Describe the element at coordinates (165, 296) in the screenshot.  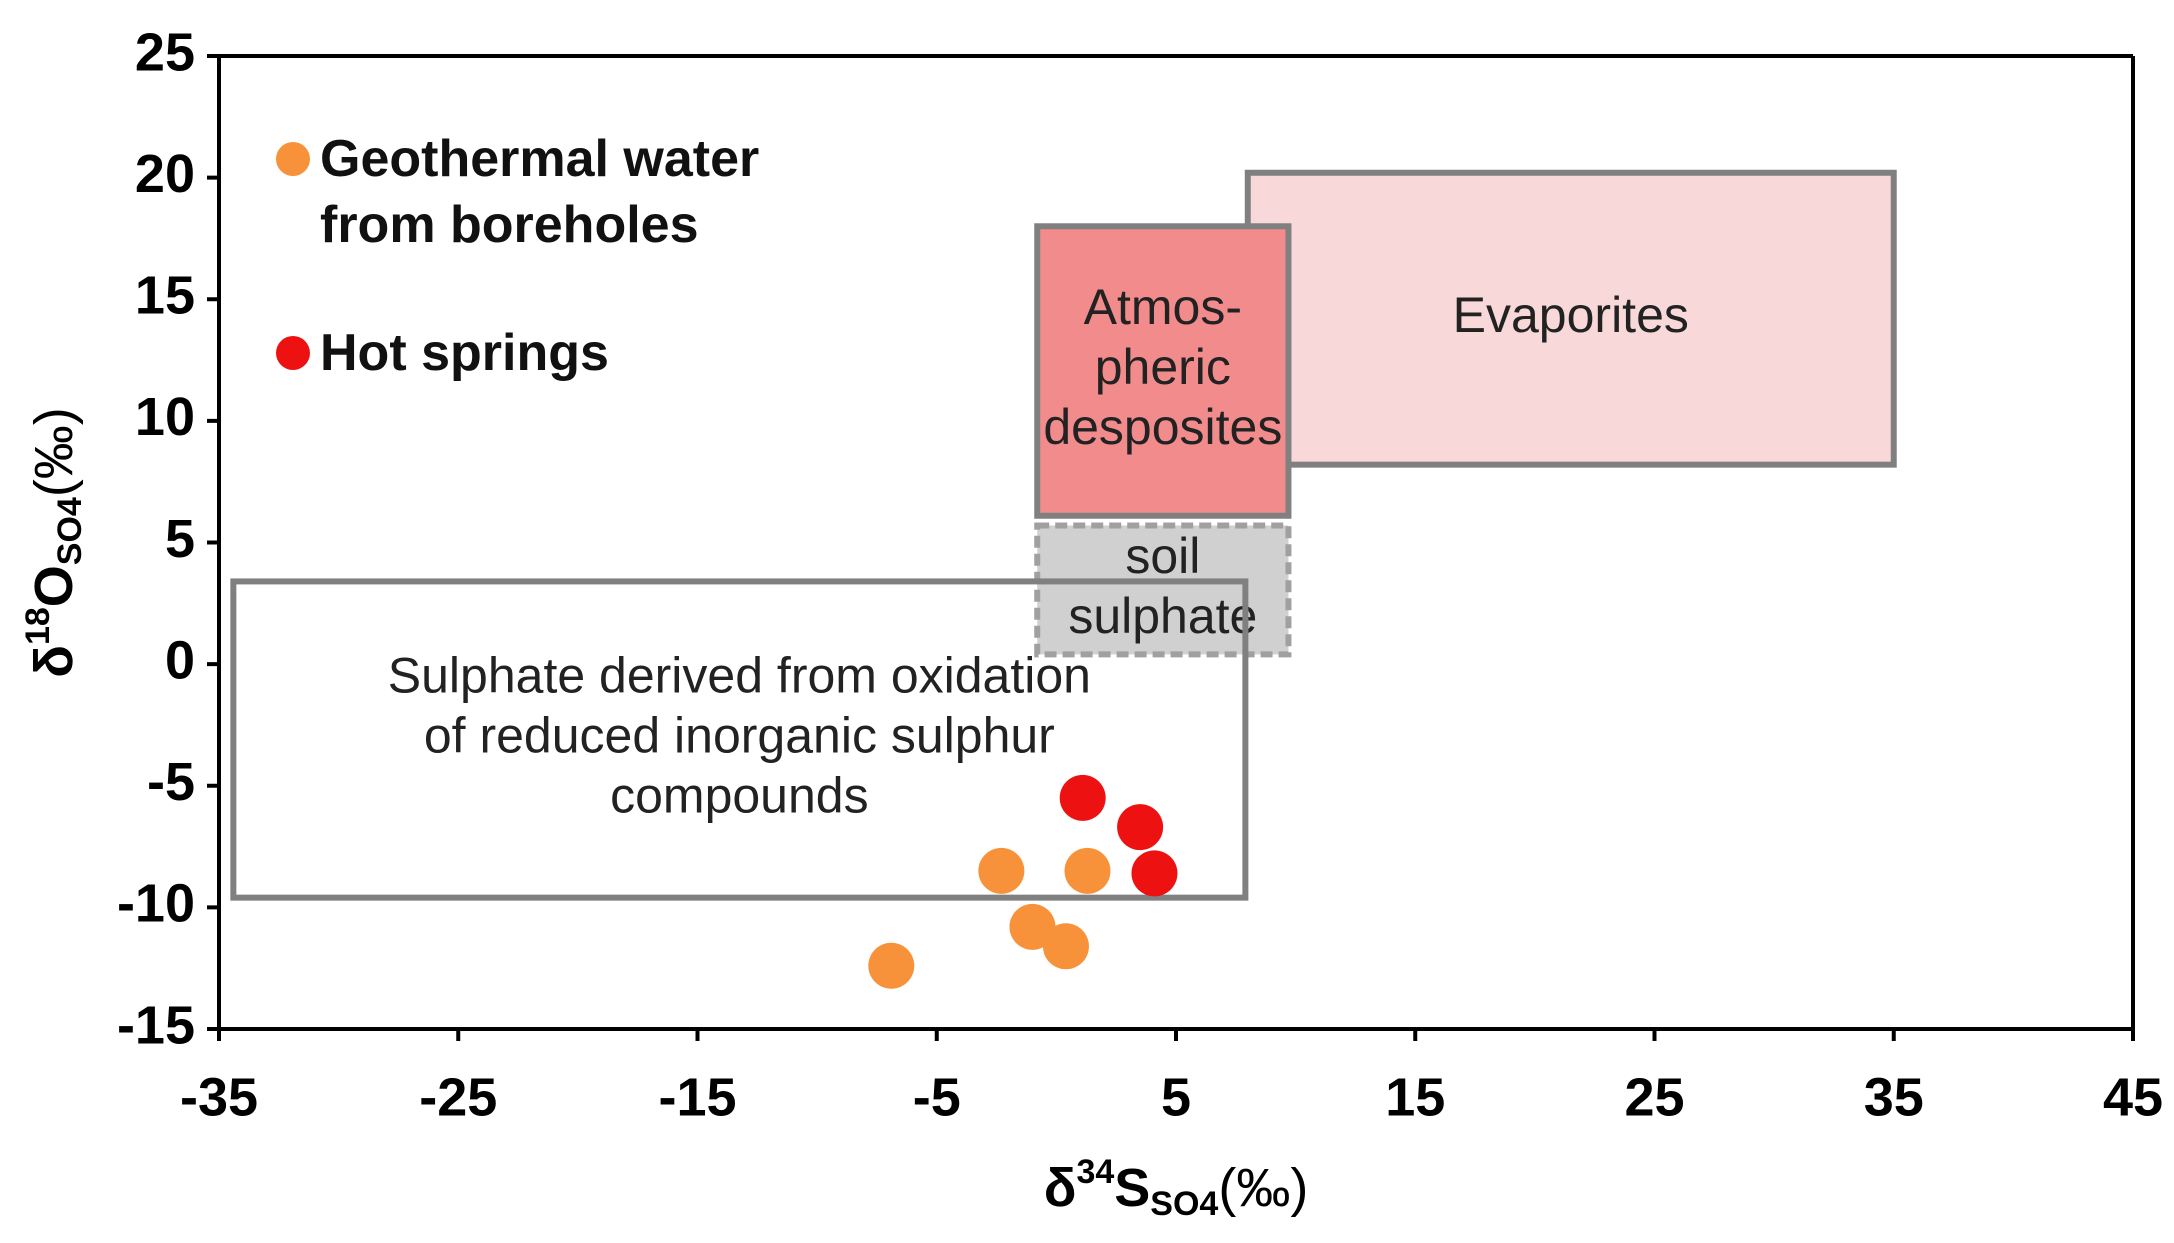
I see `y-tick-label: 15` at that location.